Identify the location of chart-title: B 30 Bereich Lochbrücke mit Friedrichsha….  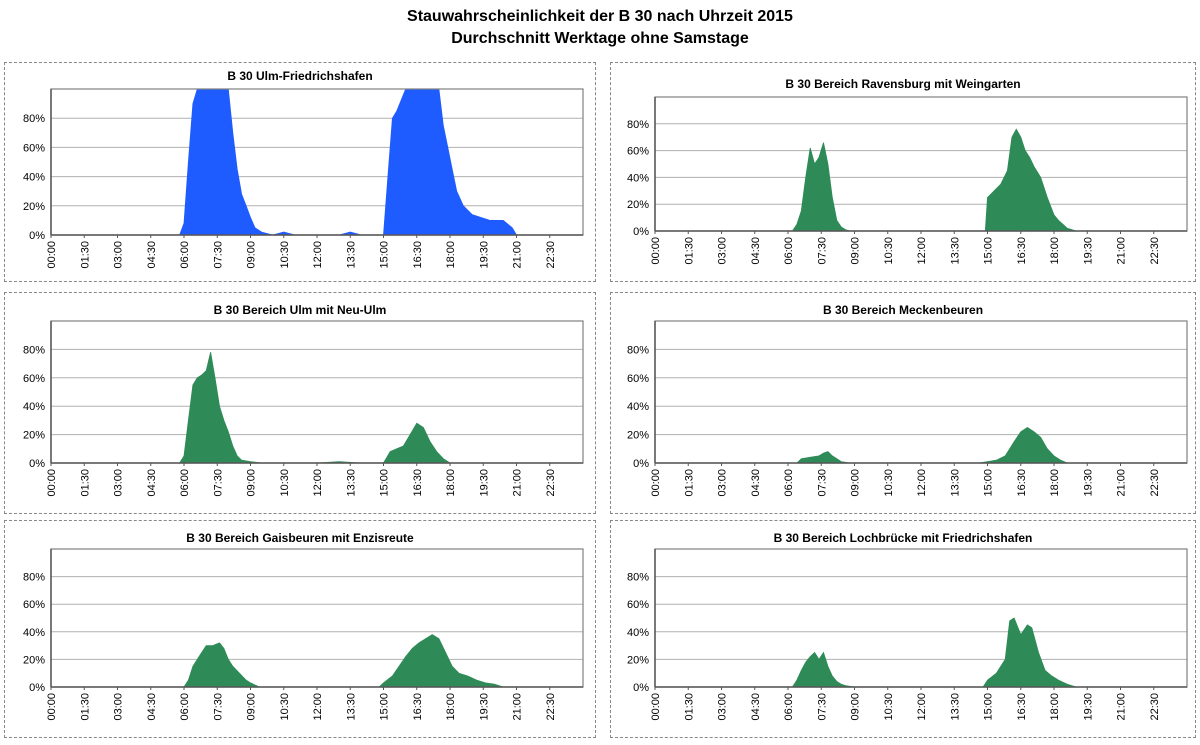
(903, 538).